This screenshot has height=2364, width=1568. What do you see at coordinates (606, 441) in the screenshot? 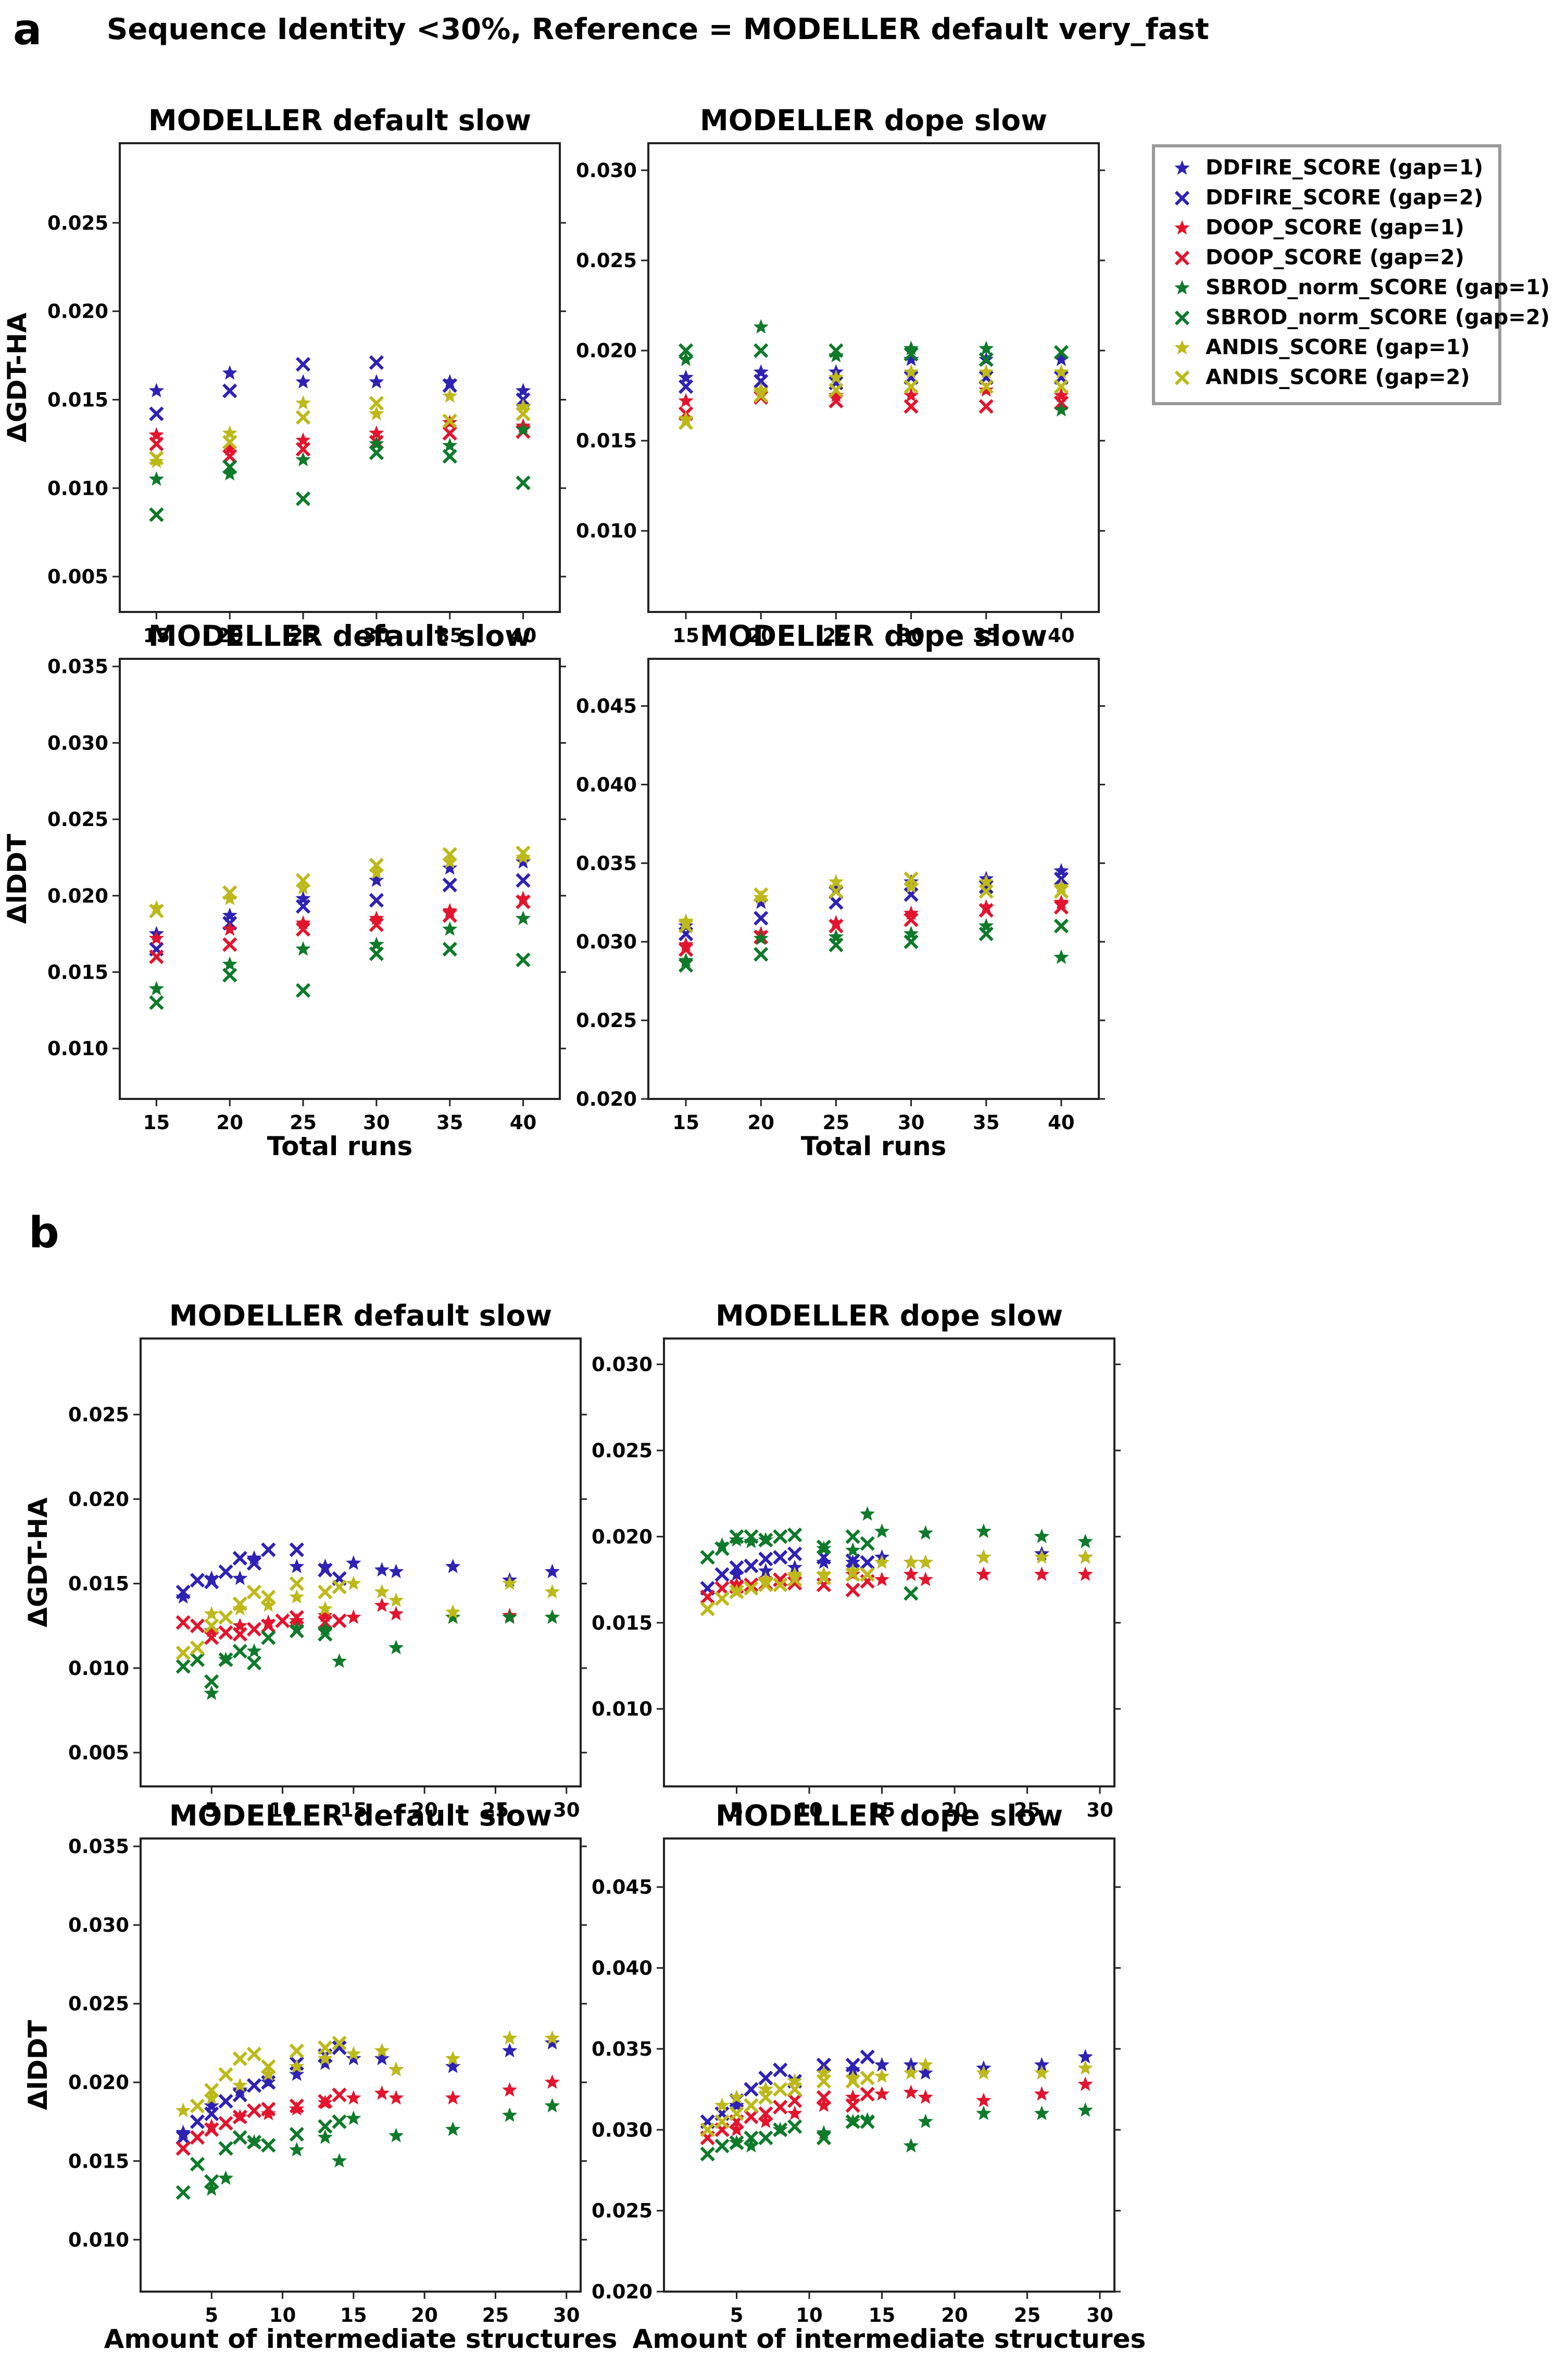
I see `y-tick-label: 0.015` at bounding box center [606, 441].